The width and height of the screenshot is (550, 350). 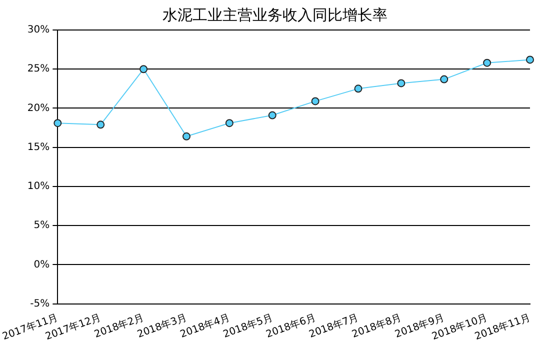 What do you see at coordinates (38, 147) in the screenshot?
I see `y-tick-label: 15%` at bounding box center [38, 147].